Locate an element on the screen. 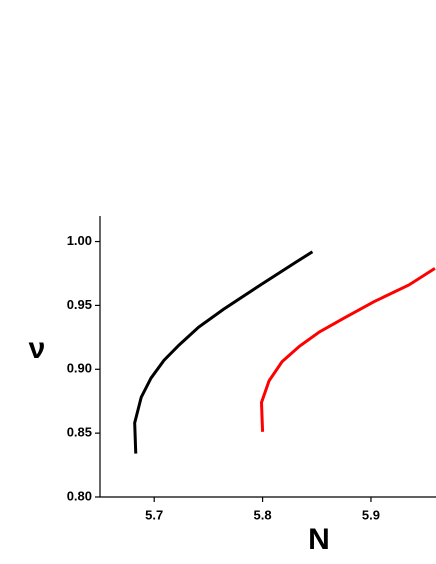 The height and width of the screenshot is (564, 436). y-axis-title: ν is located at coordinates (37, 348).